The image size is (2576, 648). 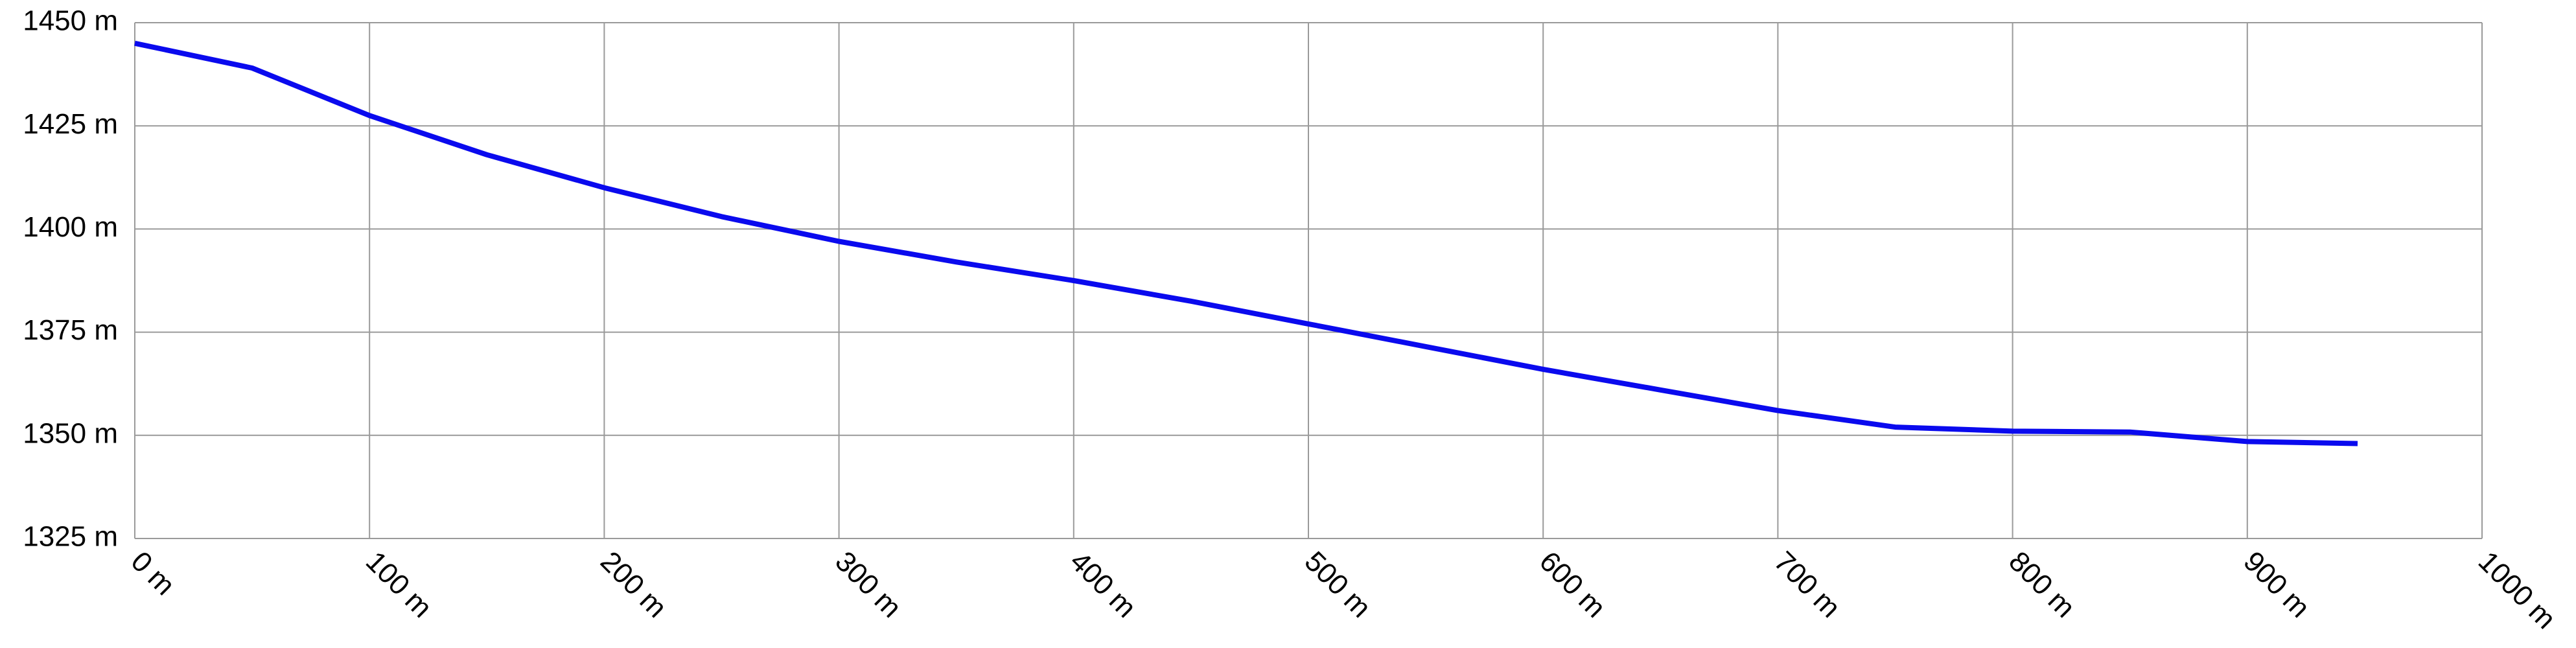 I want to click on x-tick-label: 1000 m, so click(x=2517, y=590).